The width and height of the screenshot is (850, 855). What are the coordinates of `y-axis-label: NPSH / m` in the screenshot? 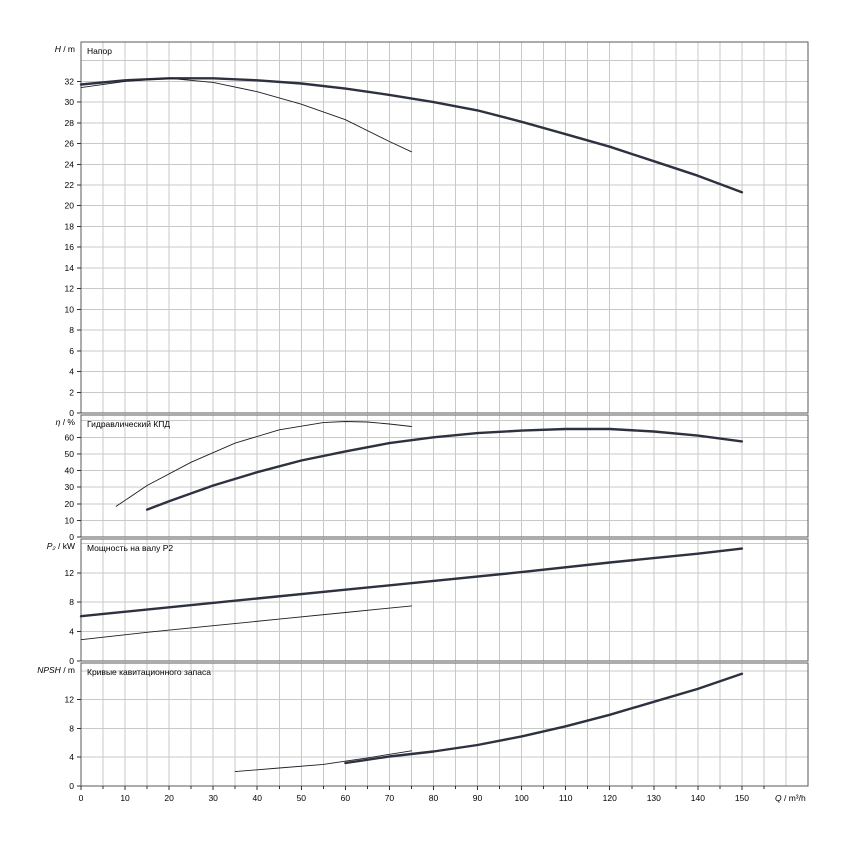 It's located at (56, 670).